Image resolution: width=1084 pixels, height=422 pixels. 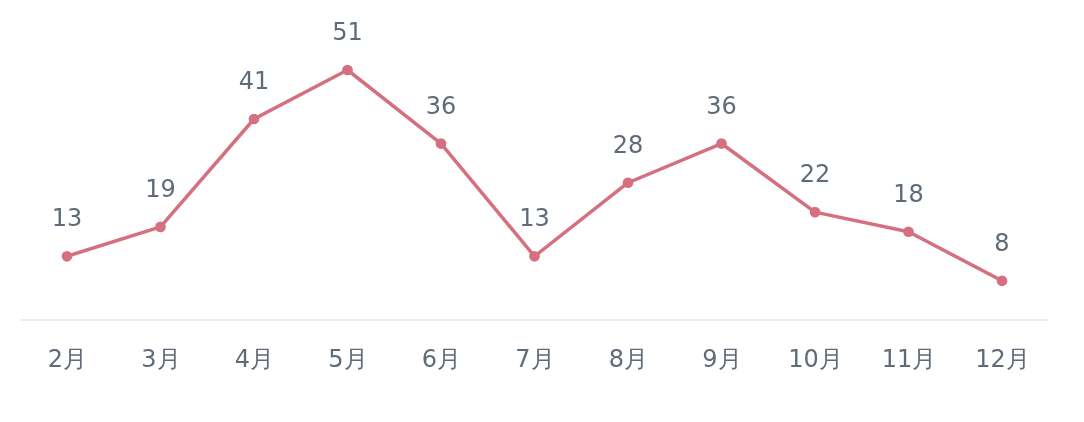 What do you see at coordinates (254, 81) in the screenshot?
I see `data-label: 41` at bounding box center [254, 81].